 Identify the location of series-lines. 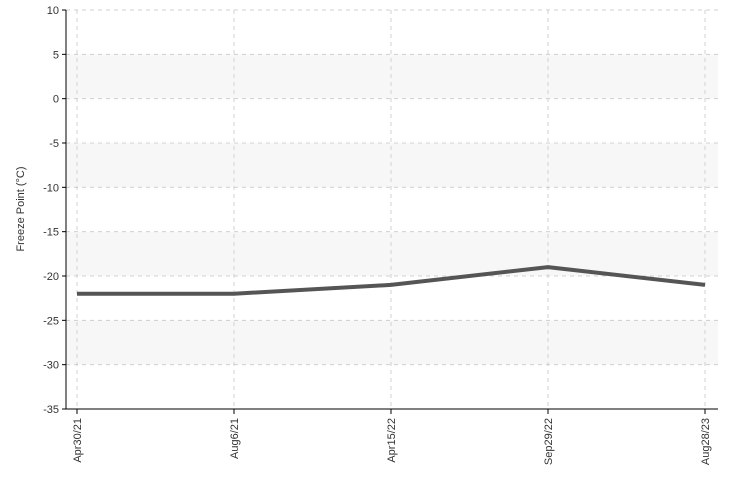
(391, 280).